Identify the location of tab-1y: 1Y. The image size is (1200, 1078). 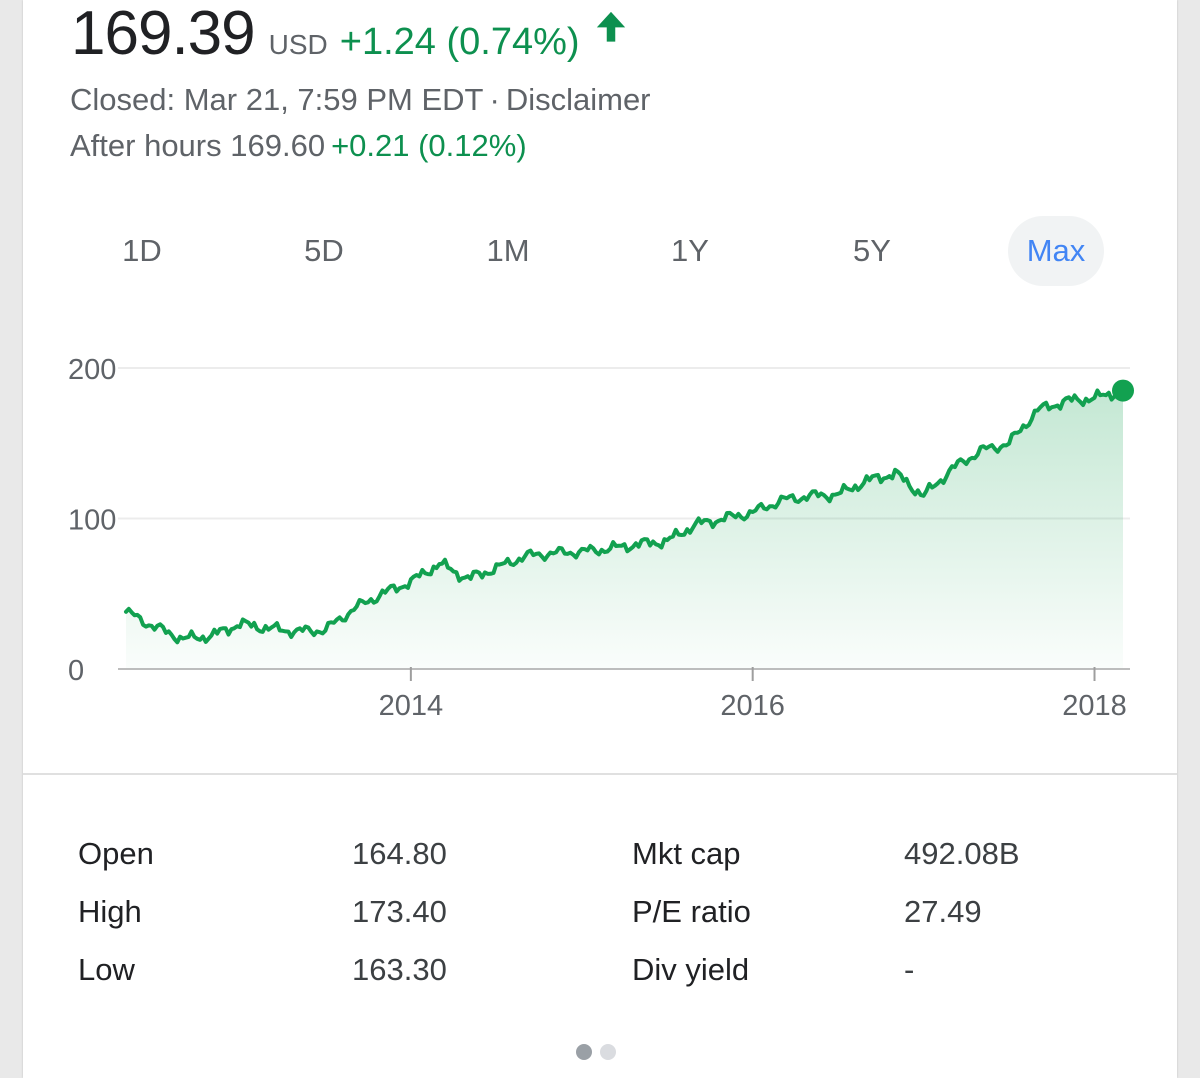
(690, 250).